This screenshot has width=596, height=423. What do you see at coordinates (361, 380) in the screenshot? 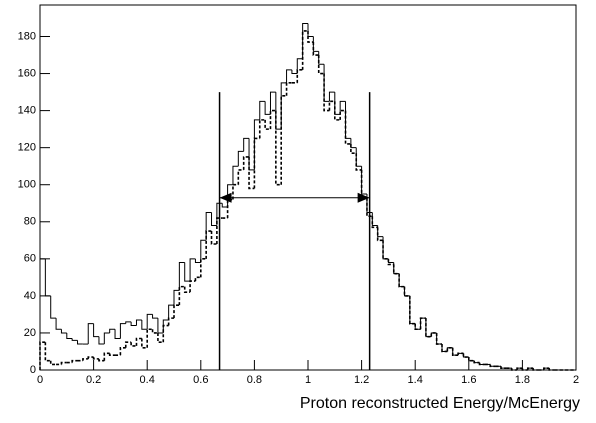
I see `x-tick-label: 1.2` at bounding box center [361, 380].